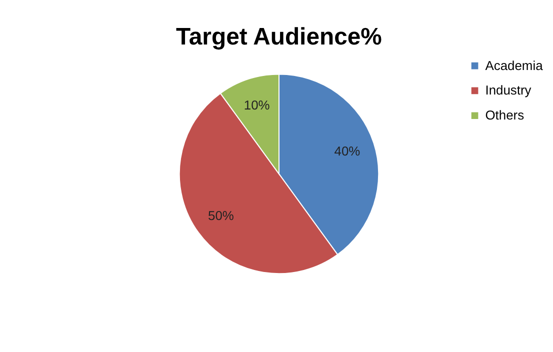 The width and height of the screenshot is (553, 352). I want to click on chart-title: Target Audience%, so click(279, 36).